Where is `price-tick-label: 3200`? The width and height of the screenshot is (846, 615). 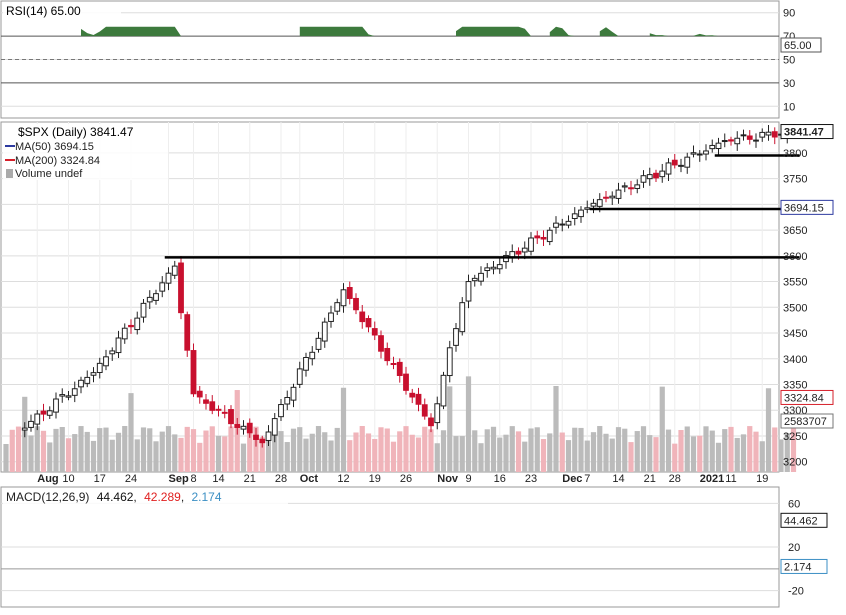 price-tick-label: 3200 is located at coordinates (795, 463).